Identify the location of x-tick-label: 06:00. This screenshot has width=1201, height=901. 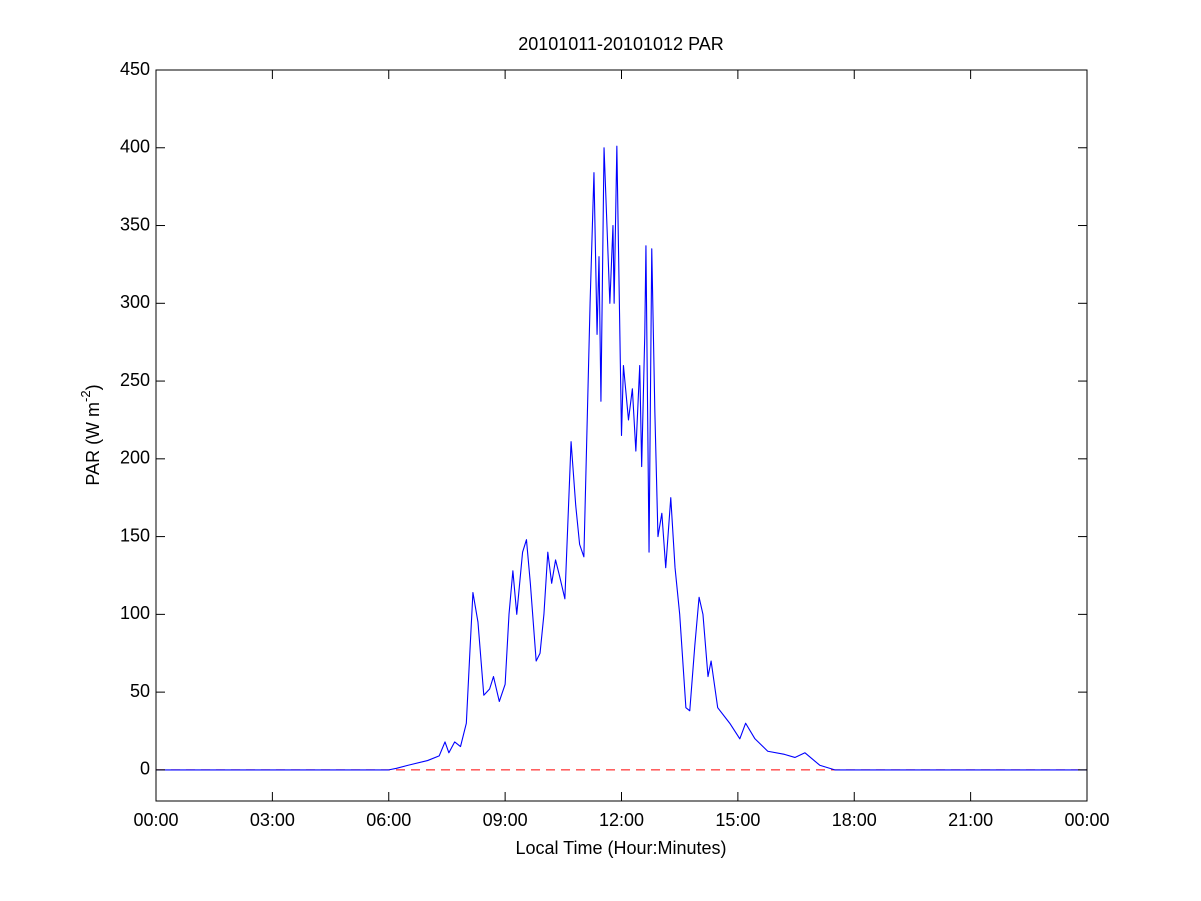
(388, 820).